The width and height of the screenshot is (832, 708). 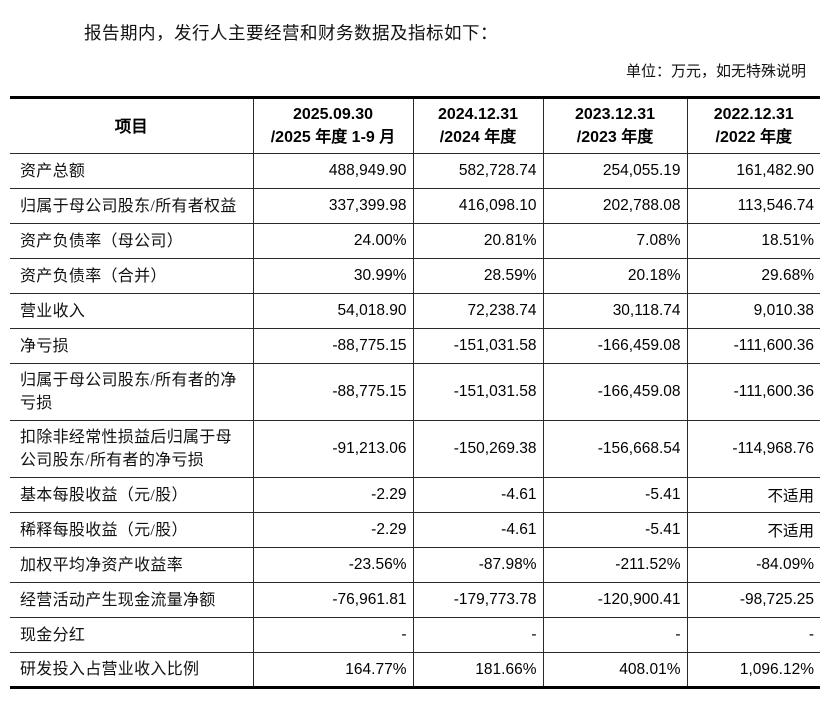 I want to click on cell-value: -120,900.41, so click(x=614, y=600).